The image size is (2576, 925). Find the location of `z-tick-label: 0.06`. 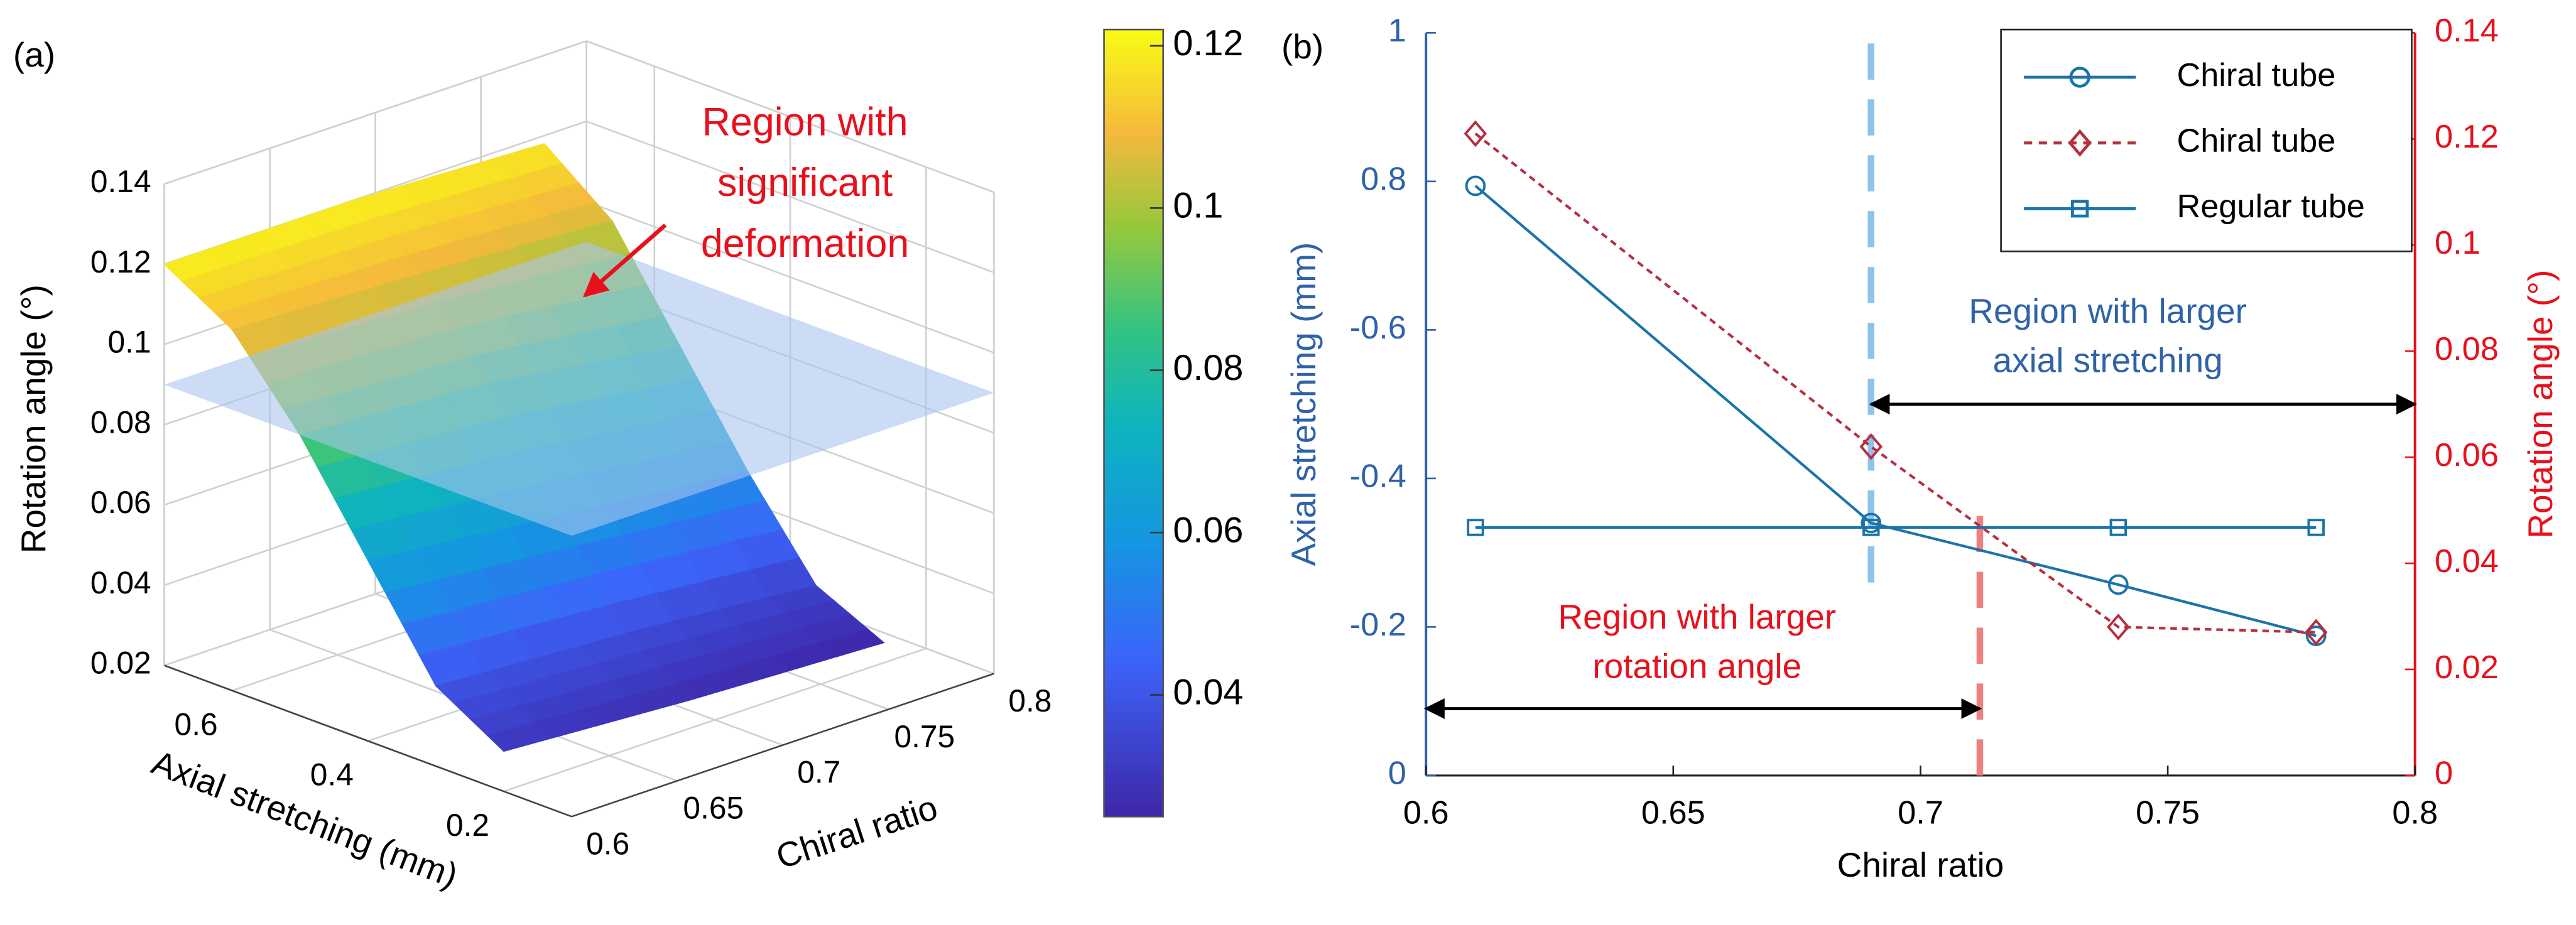

z-tick-label: 0.06 is located at coordinates (121, 502).